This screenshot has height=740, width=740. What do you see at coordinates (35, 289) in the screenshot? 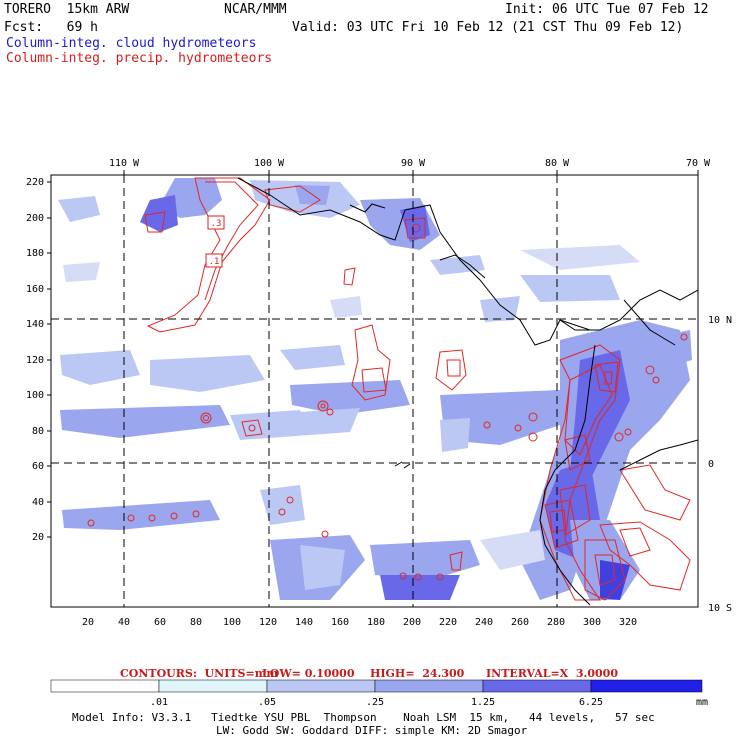
I see `y-tick: 160` at bounding box center [35, 289].